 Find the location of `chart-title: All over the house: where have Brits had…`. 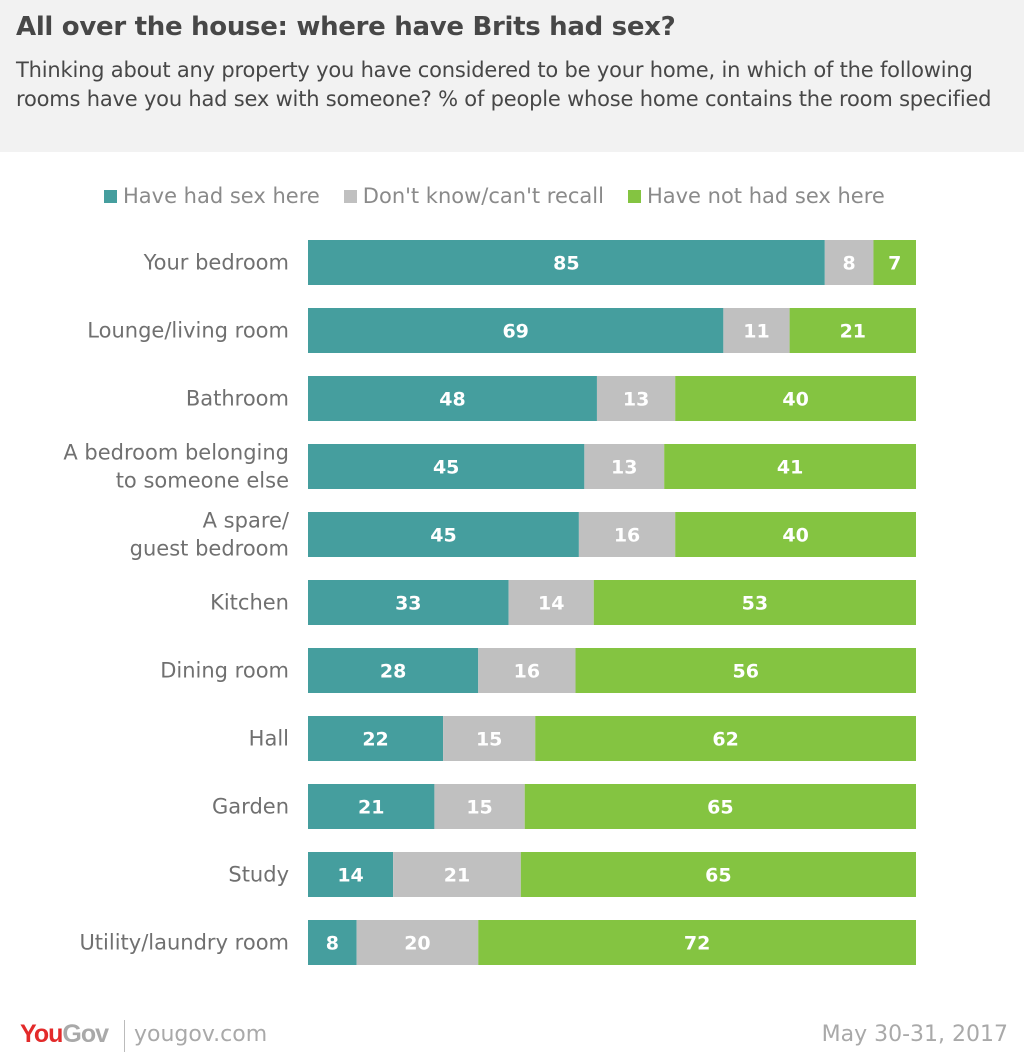

chart-title: All over the house: where have Brits had… is located at coordinates (346, 27).